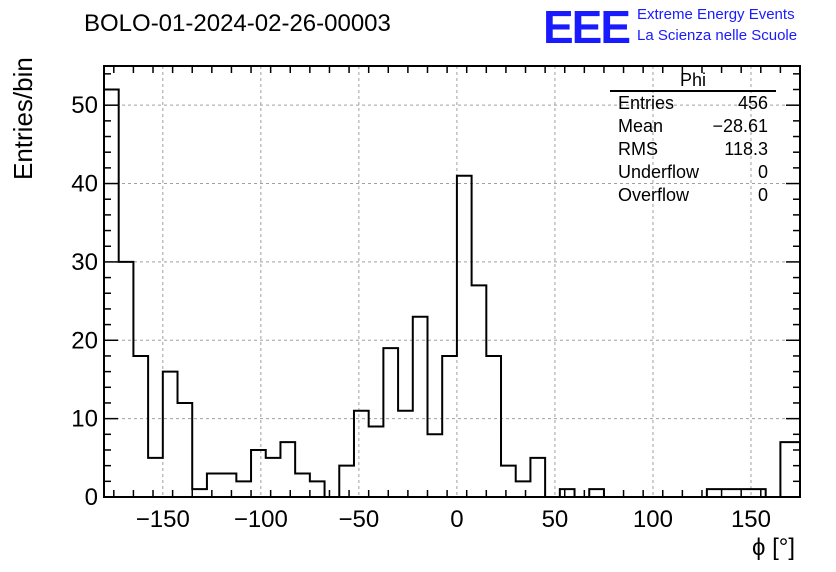 Image resolution: width=836 pixels, height=572 pixels. I want to click on y-tick-label: 20, so click(84, 340).